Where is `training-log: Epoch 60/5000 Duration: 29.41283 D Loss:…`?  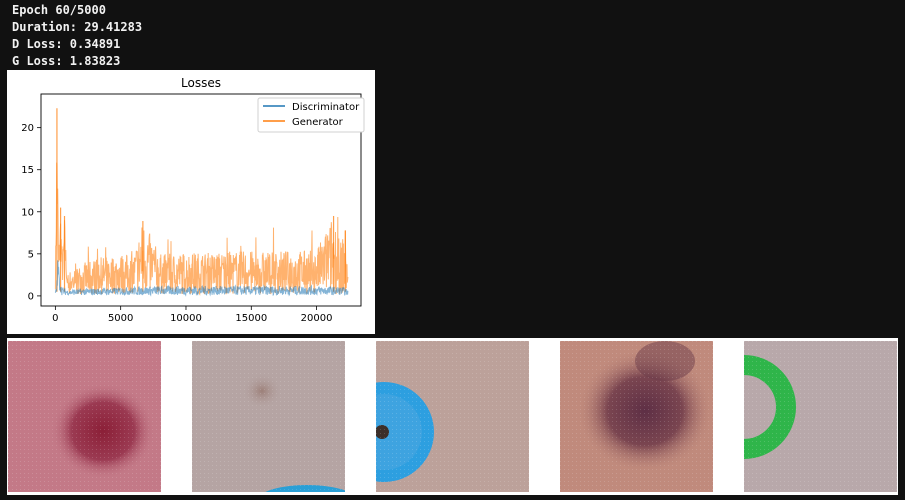
training-log: Epoch 60/5000 Duration: 29.41283 D Loss:… is located at coordinates (77, 36).